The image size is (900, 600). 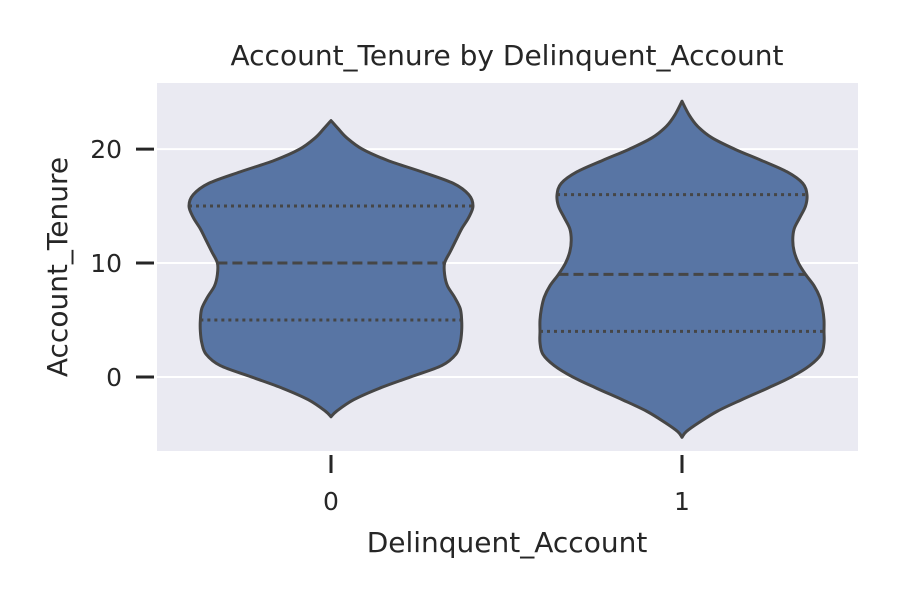 I want to click on y-axis-label: Account_Tenure, so click(x=57, y=267).